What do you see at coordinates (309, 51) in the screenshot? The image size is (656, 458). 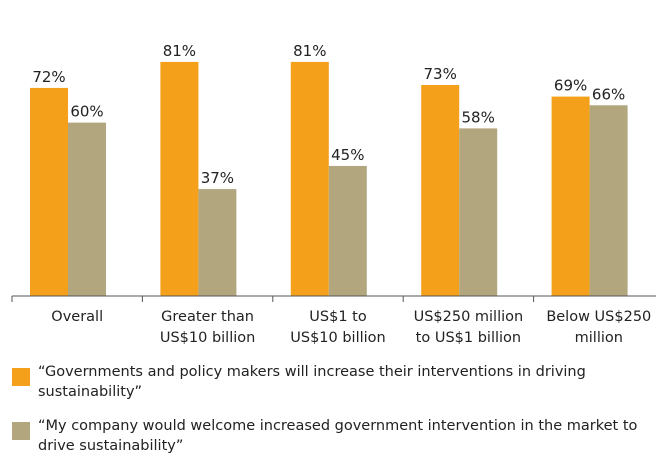 I see `data-label-series1-3: 81%` at bounding box center [309, 51].